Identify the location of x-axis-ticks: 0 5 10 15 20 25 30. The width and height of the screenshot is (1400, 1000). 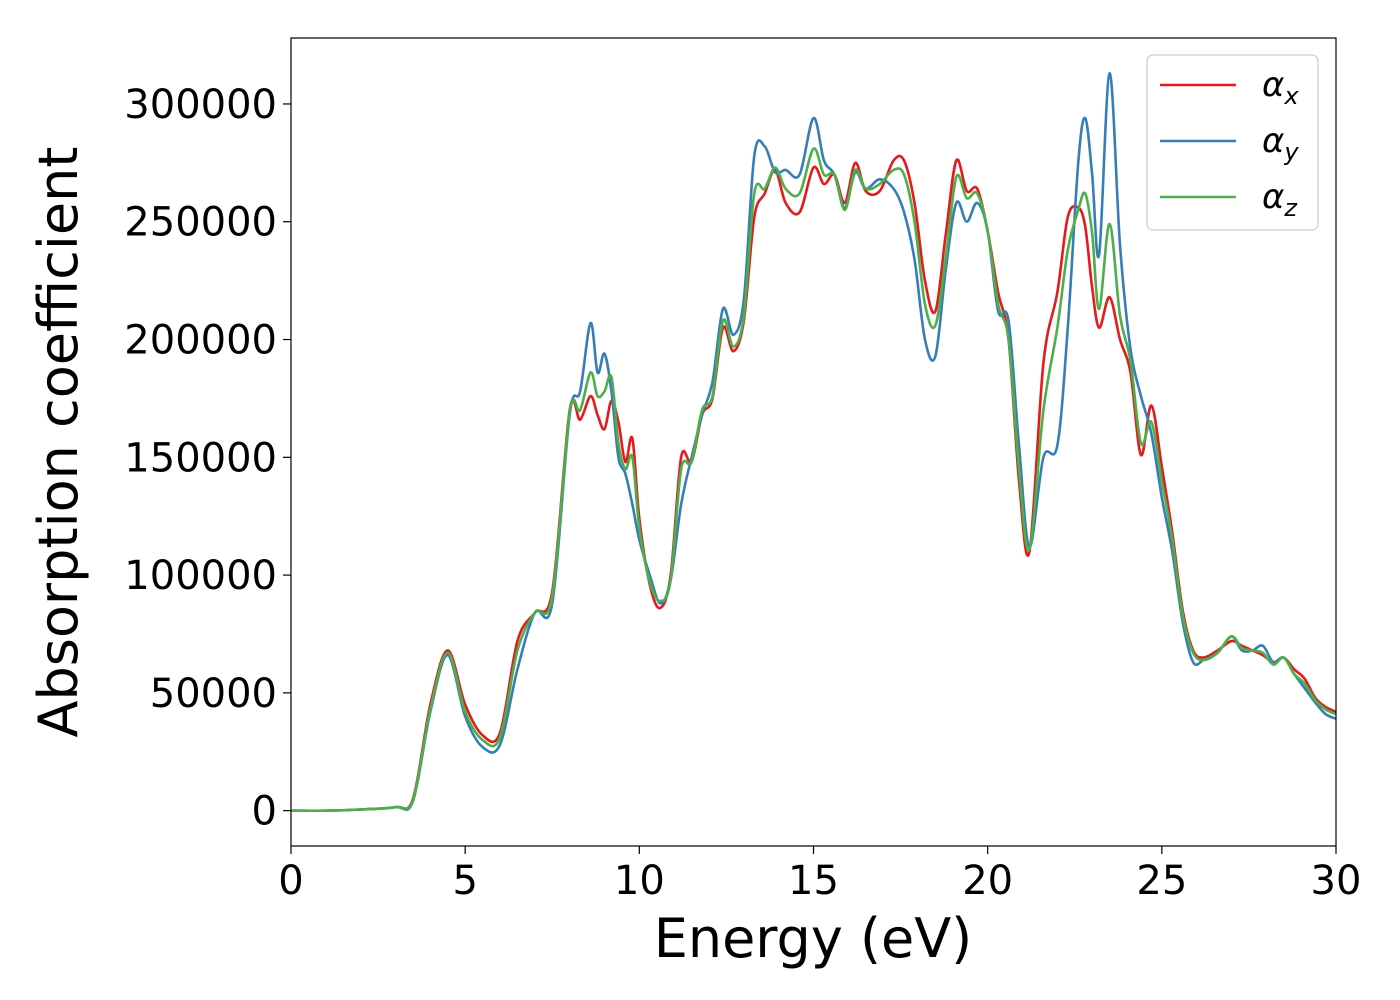
(819, 875).